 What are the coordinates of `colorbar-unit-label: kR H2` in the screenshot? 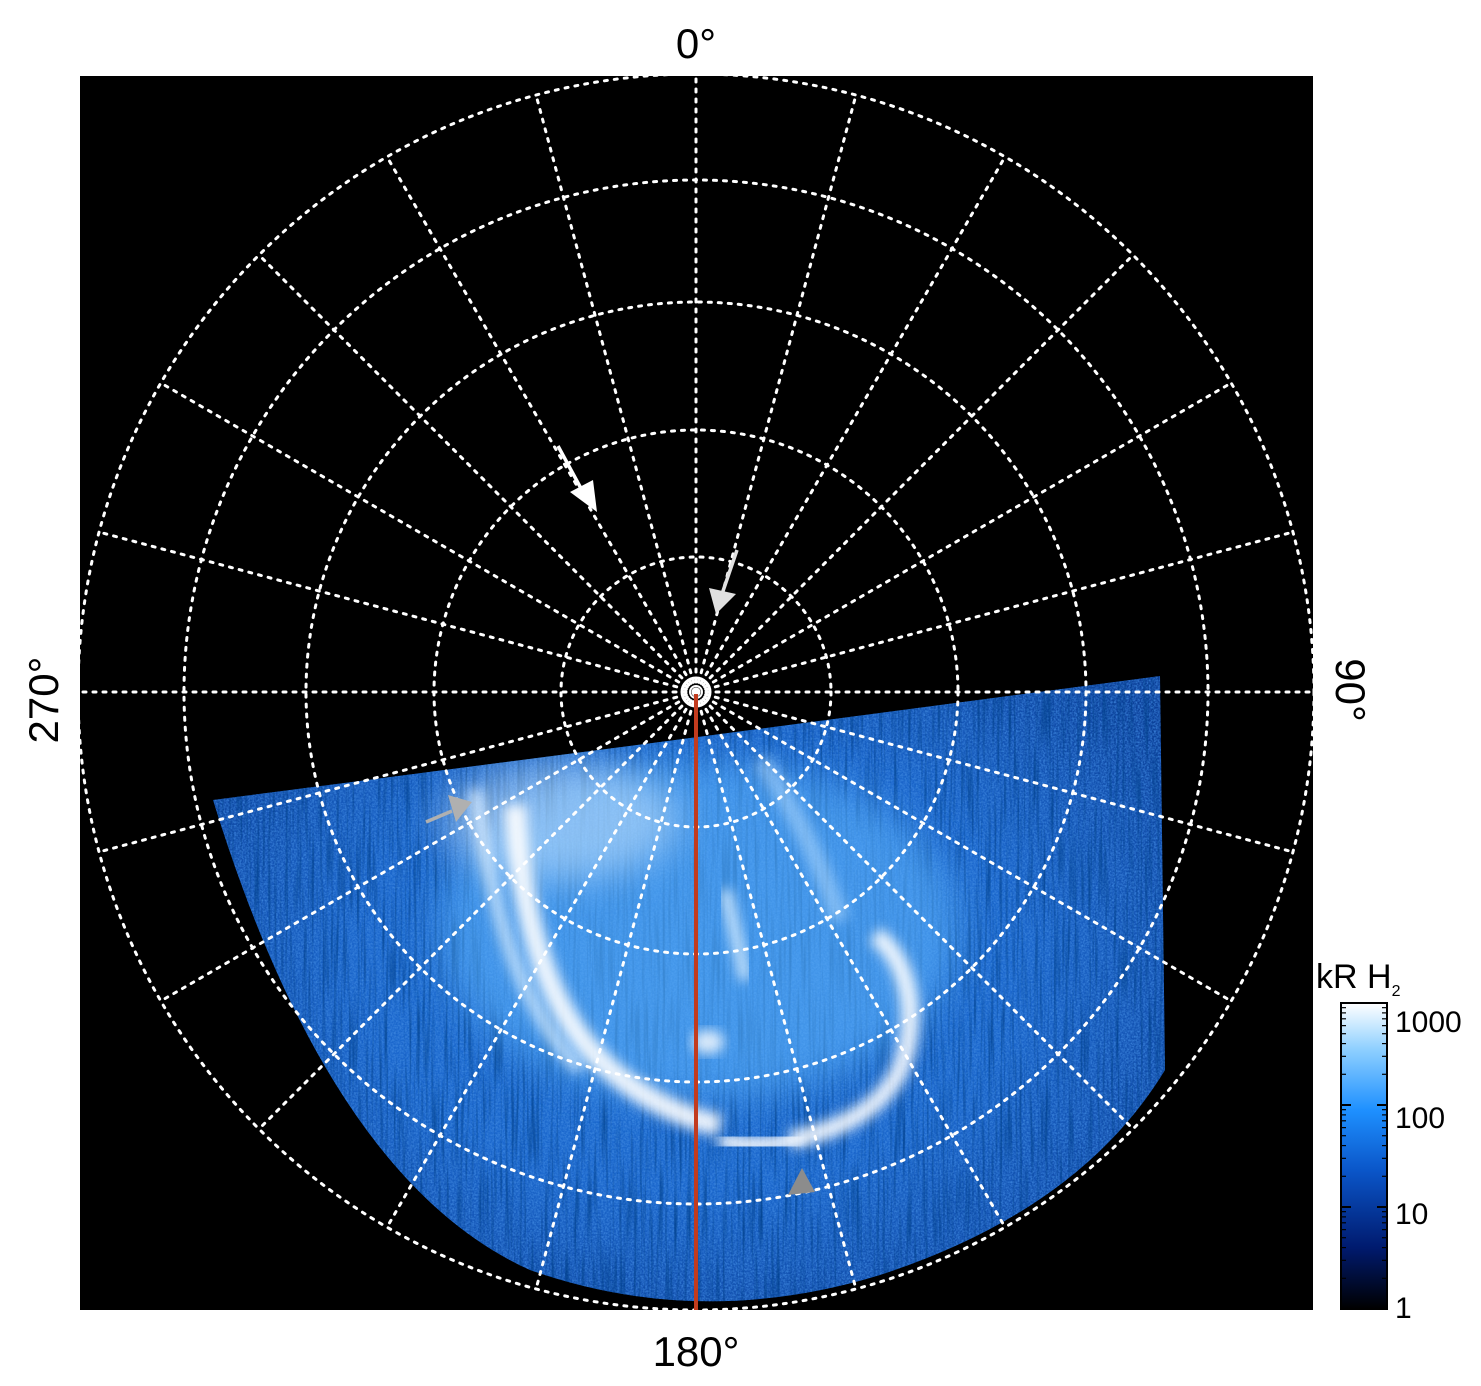 It's located at (1358, 979).